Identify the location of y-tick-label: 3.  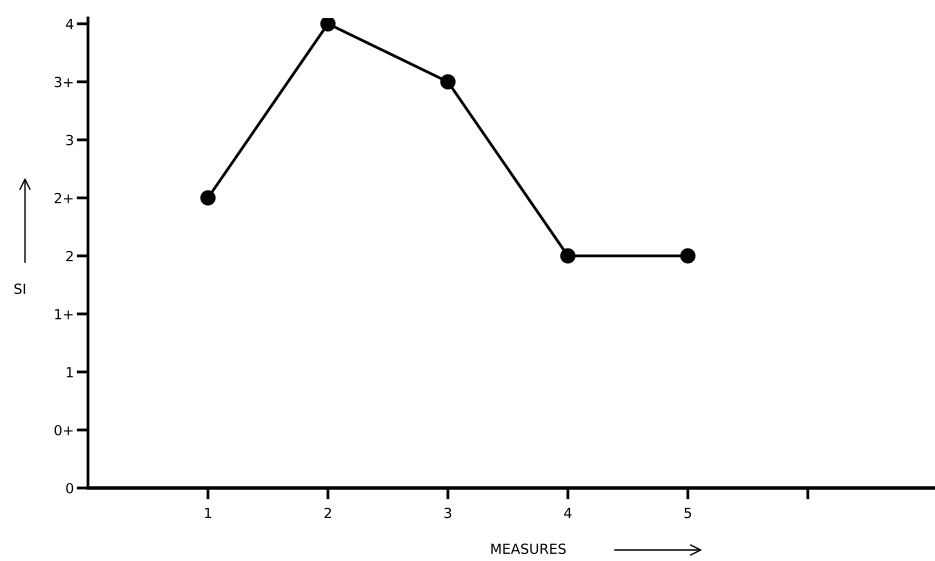
(69, 140).